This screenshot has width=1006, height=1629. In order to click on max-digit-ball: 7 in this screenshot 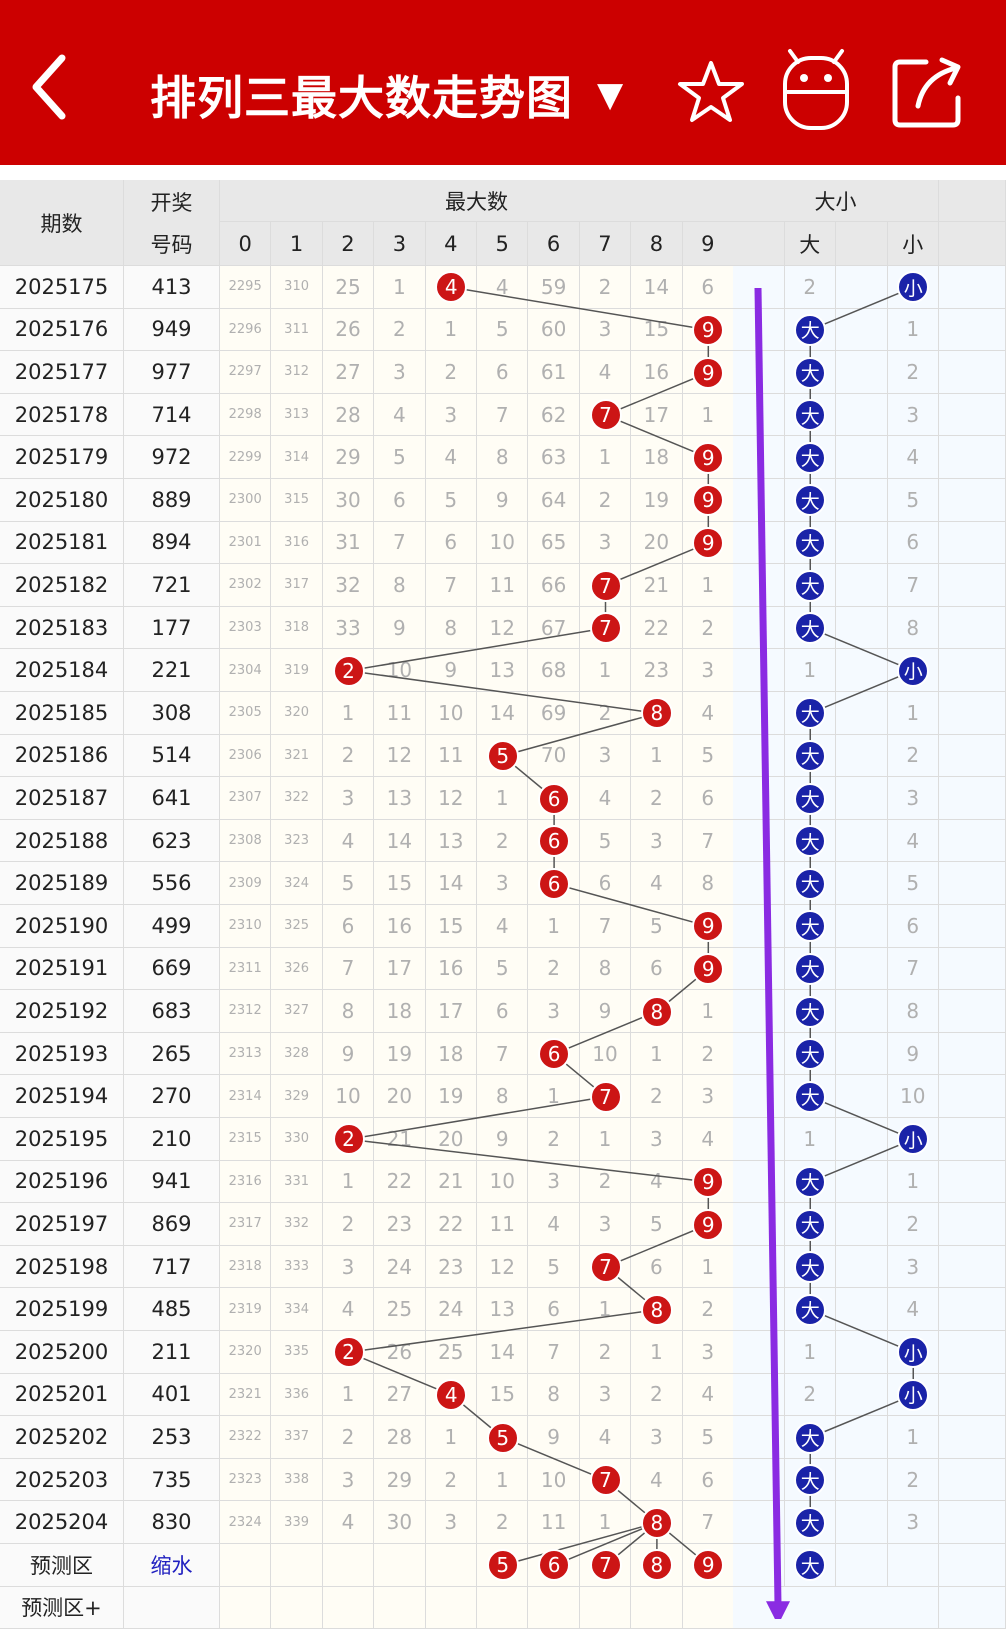, I will do `click(605, 1096)`.